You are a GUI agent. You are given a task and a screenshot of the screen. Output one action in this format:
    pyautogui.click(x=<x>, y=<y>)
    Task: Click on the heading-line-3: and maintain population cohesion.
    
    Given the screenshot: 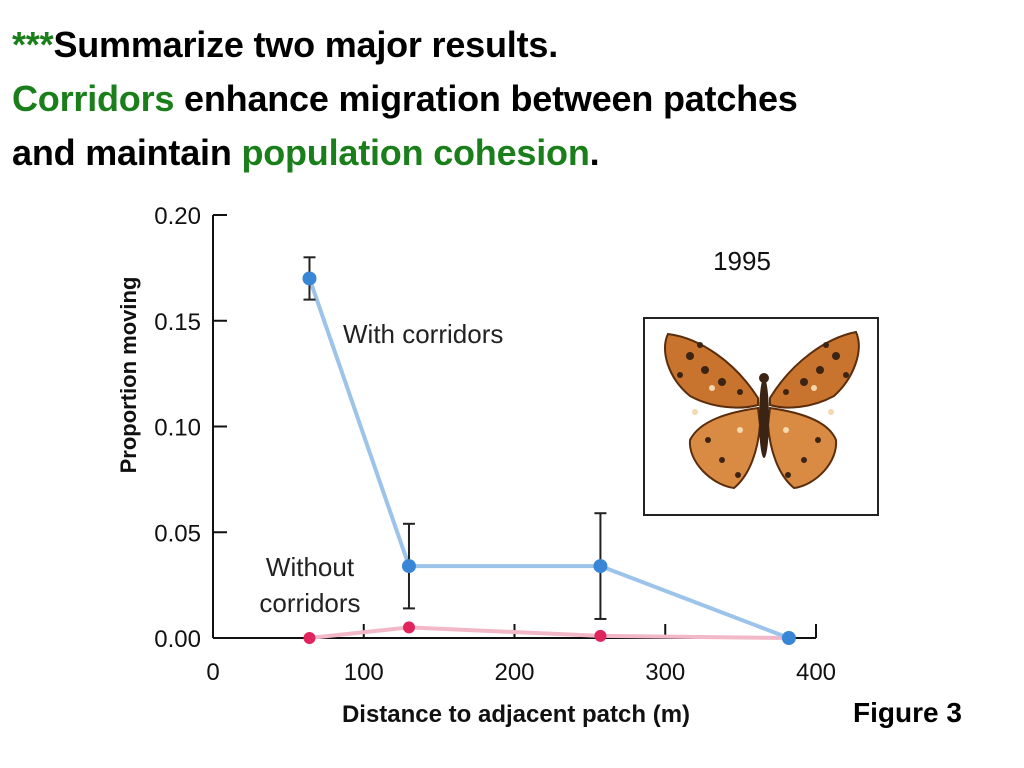 What is the action you would take?
    pyautogui.click(x=514, y=153)
    